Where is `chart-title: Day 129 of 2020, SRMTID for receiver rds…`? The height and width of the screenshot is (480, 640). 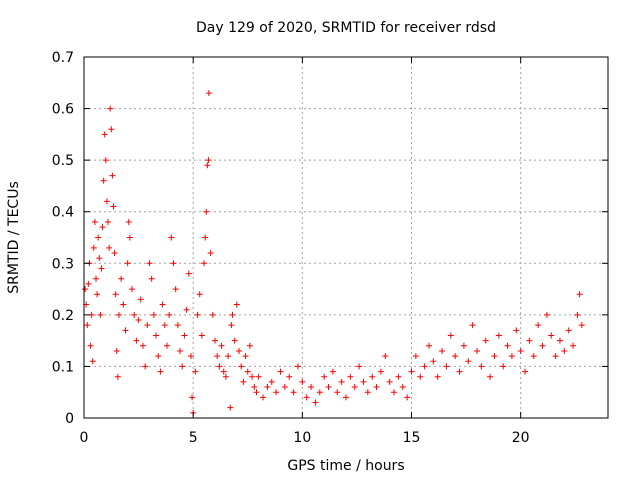 chart-title: Day 129 of 2020, SRMTID for receiver rds… is located at coordinates (346, 28).